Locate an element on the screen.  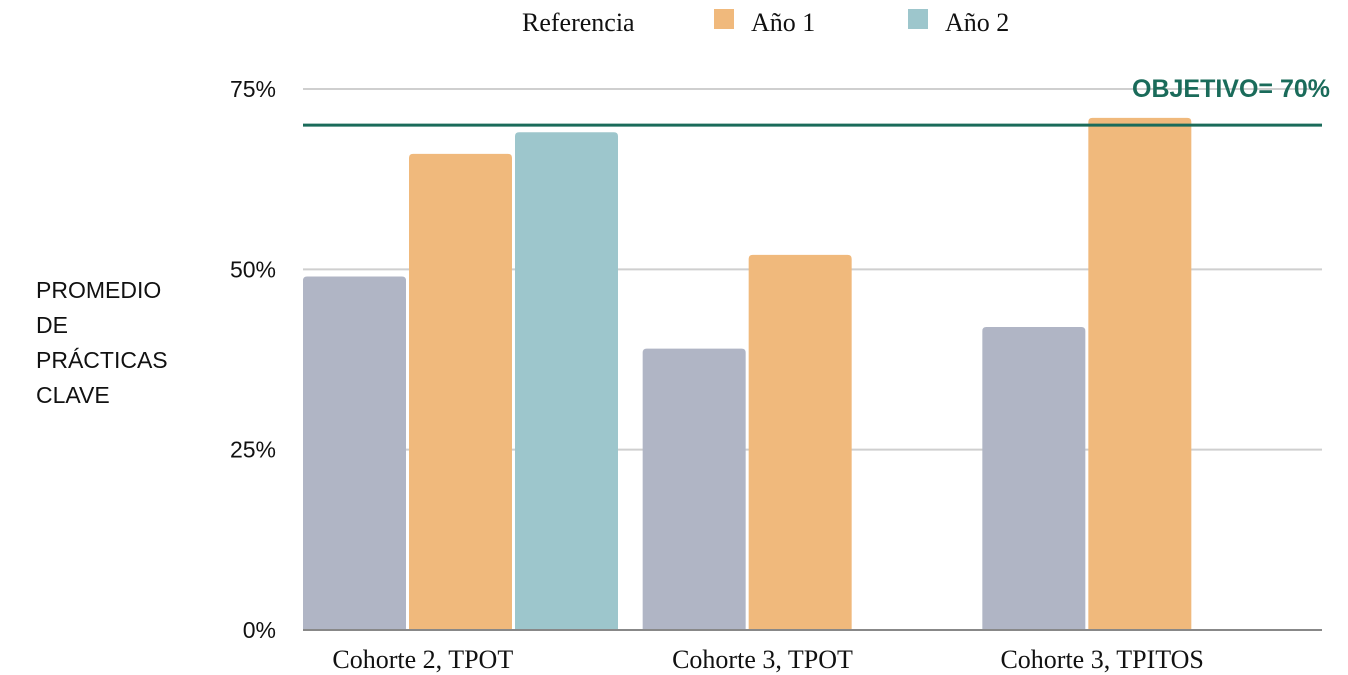
x-category-label: Cohorte 2, TPOT is located at coordinates (422, 659).